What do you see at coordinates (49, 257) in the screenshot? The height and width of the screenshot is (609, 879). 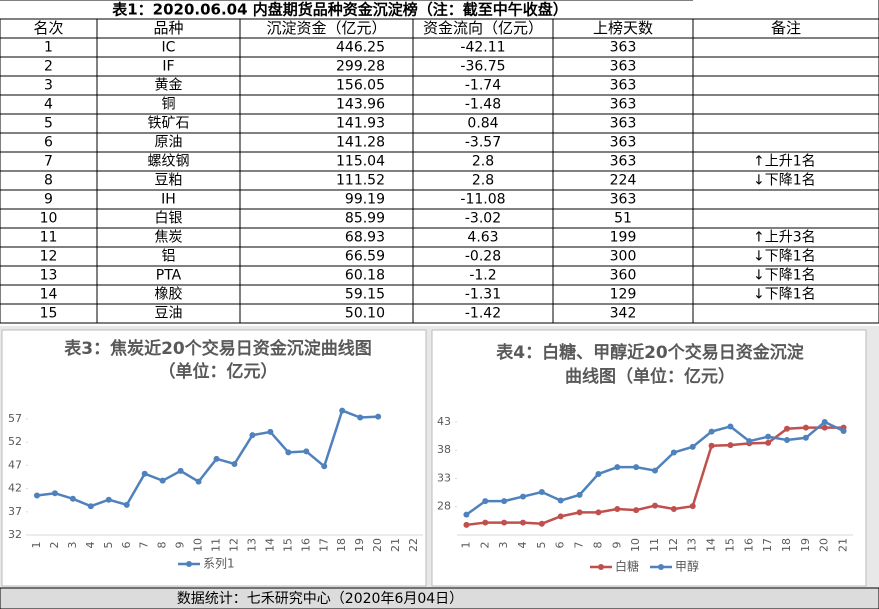 I see `table-cell: 12` at bounding box center [49, 257].